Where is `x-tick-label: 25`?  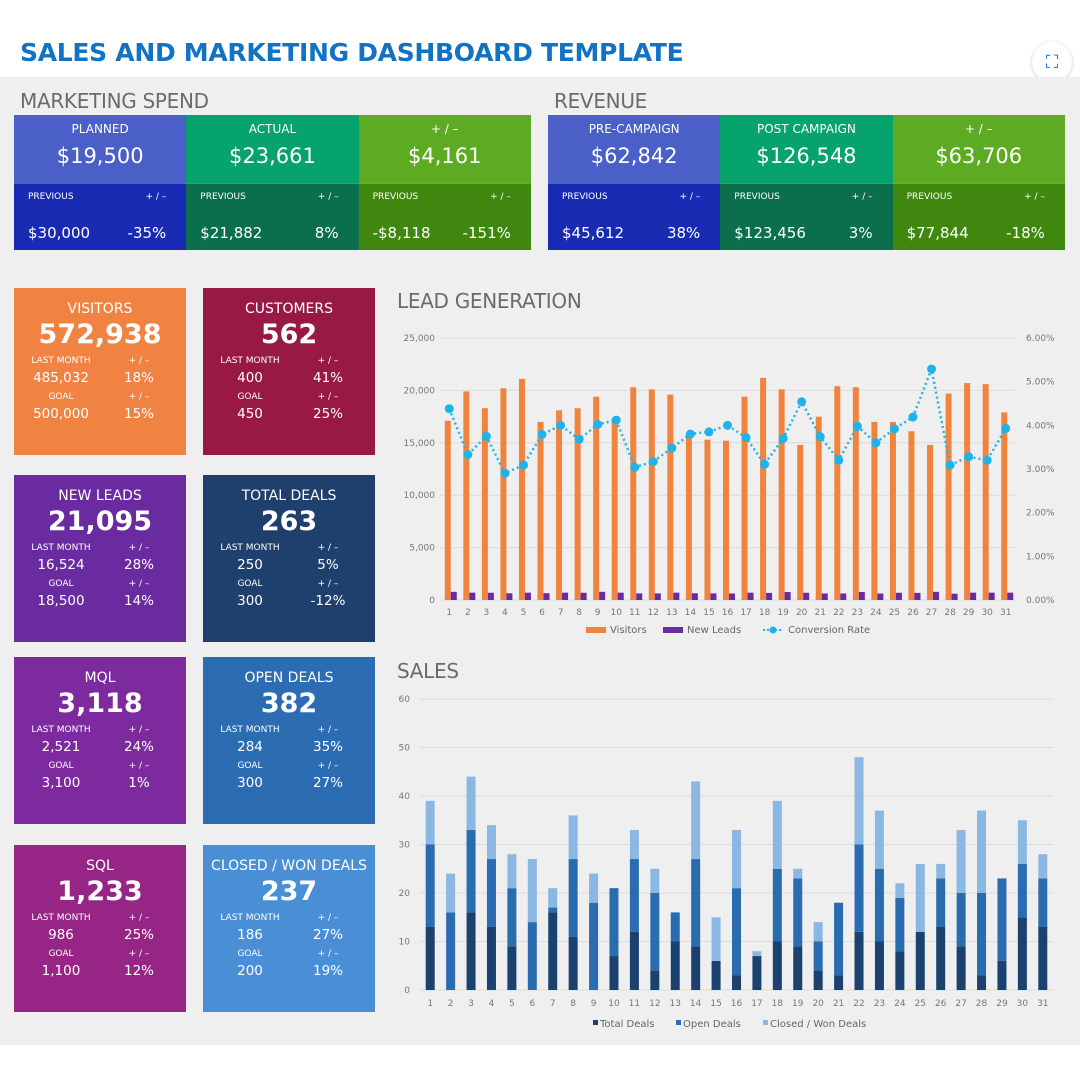 x-tick-label: 25 is located at coordinates (894, 613).